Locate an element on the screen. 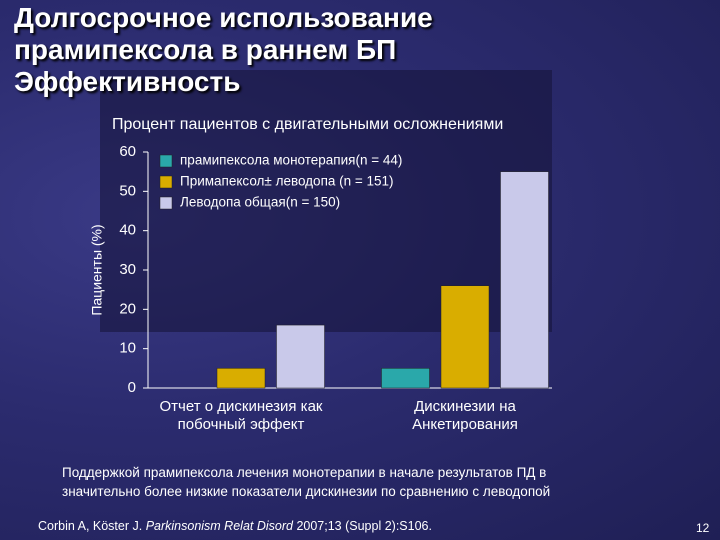  legend-label: прамипексола монотерапия(n = 44) is located at coordinates (291, 160).